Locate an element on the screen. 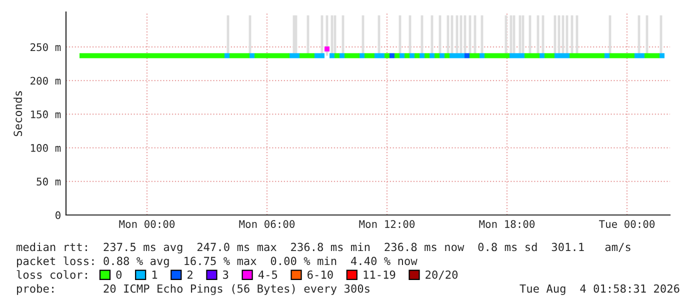  legend-label: 3 is located at coordinates (225, 274).